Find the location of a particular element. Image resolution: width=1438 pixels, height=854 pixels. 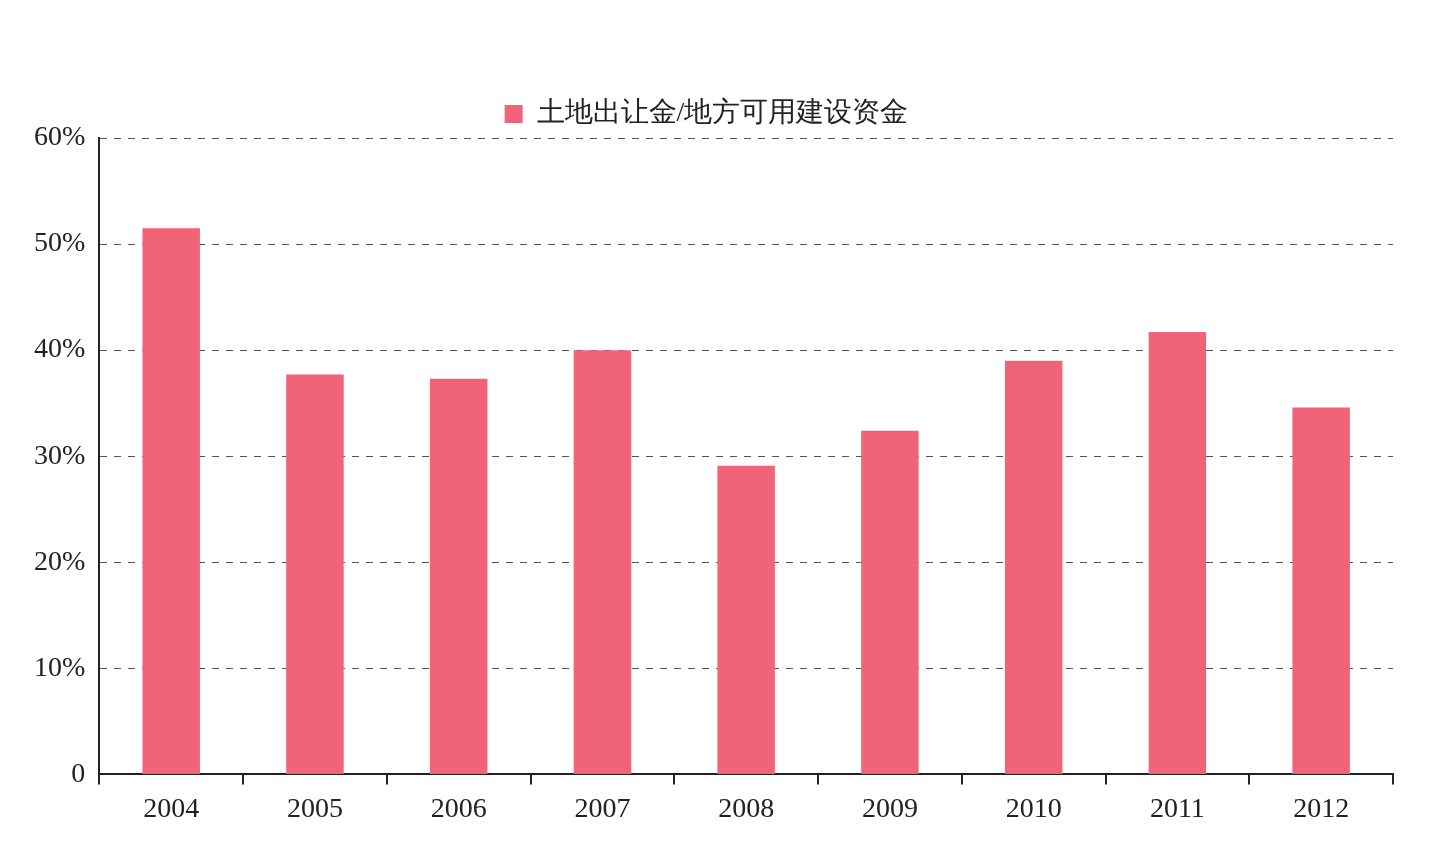

x-tick-label: 2007 is located at coordinates (602, 807).